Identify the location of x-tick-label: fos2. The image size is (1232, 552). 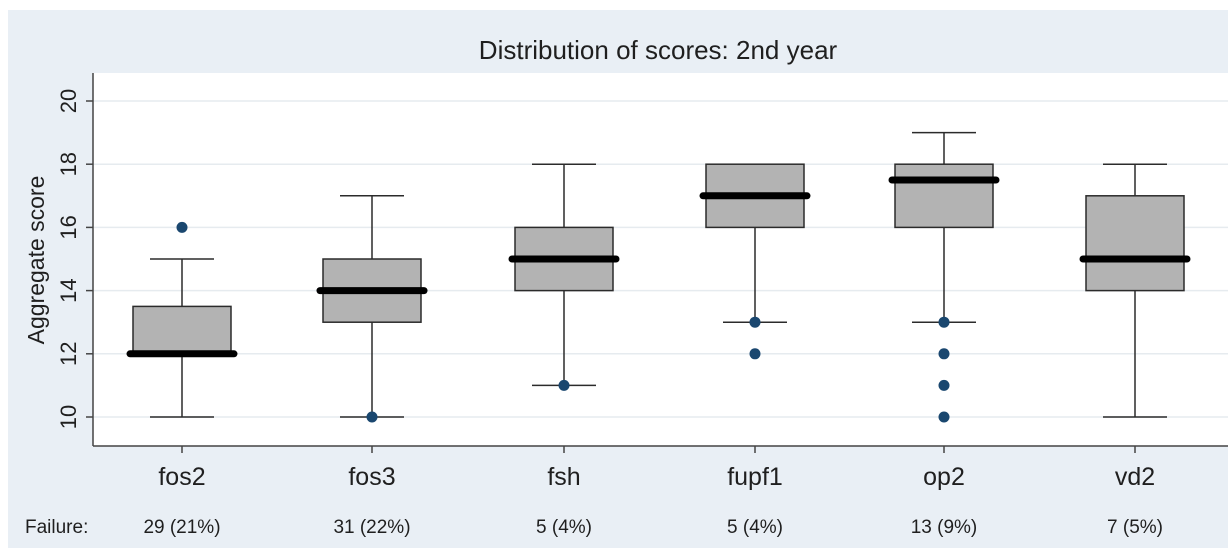
(181, 477).